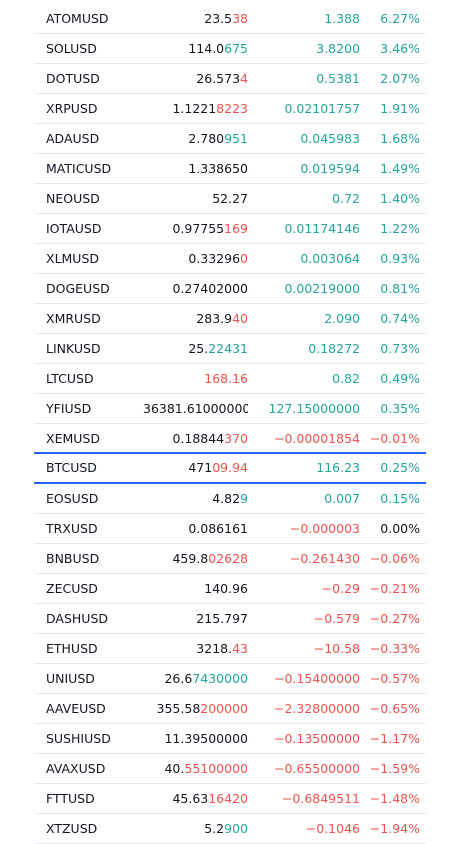  Describe the element at coordinates (73, 438) in the screenshot. I see `symbol-label: XEMUSD` at that location.